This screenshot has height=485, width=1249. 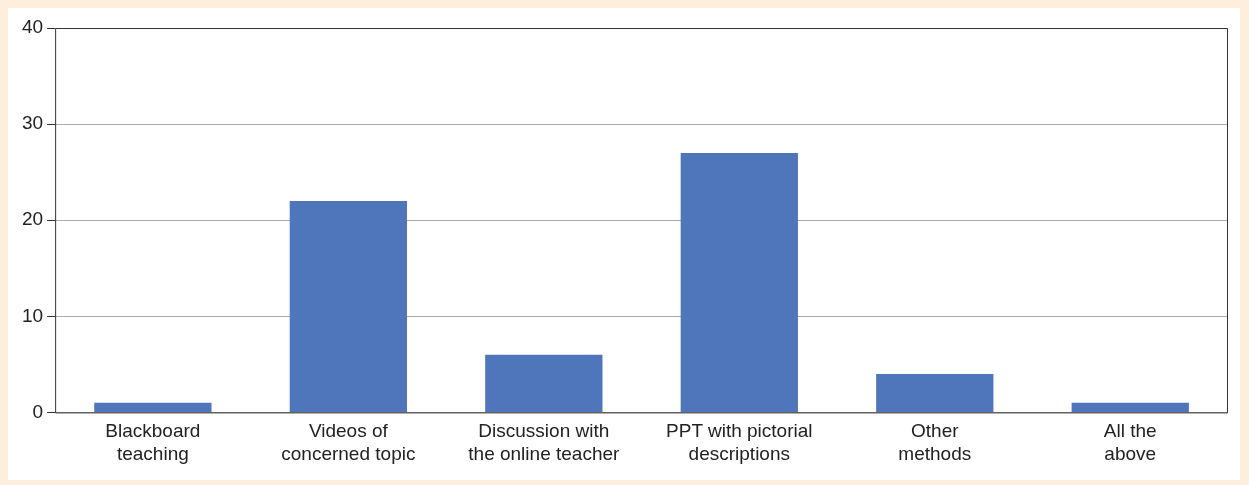 What do you see at coordinates (32, 123) in the screenshot?
I see `y-tick-label: 30` at bounding box center [32, 123].